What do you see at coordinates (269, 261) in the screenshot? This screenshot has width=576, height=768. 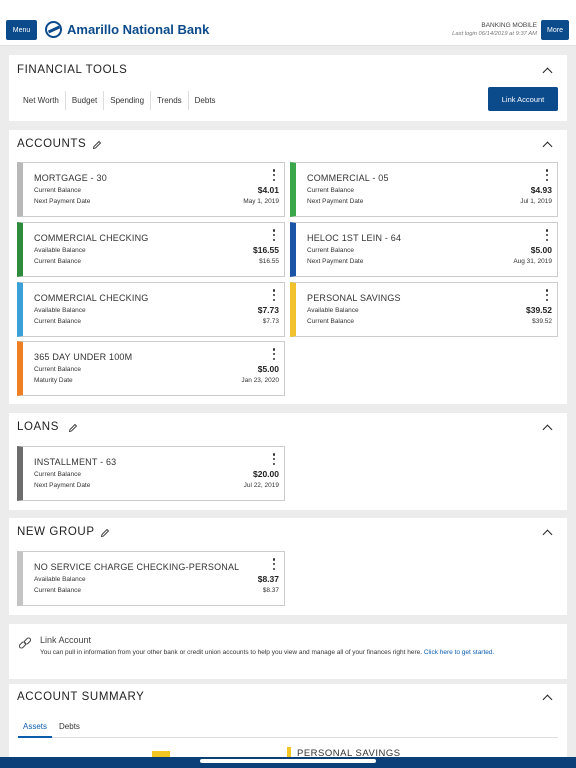 I see `secondary-value: $16.55` at bounding box center [269, 261].